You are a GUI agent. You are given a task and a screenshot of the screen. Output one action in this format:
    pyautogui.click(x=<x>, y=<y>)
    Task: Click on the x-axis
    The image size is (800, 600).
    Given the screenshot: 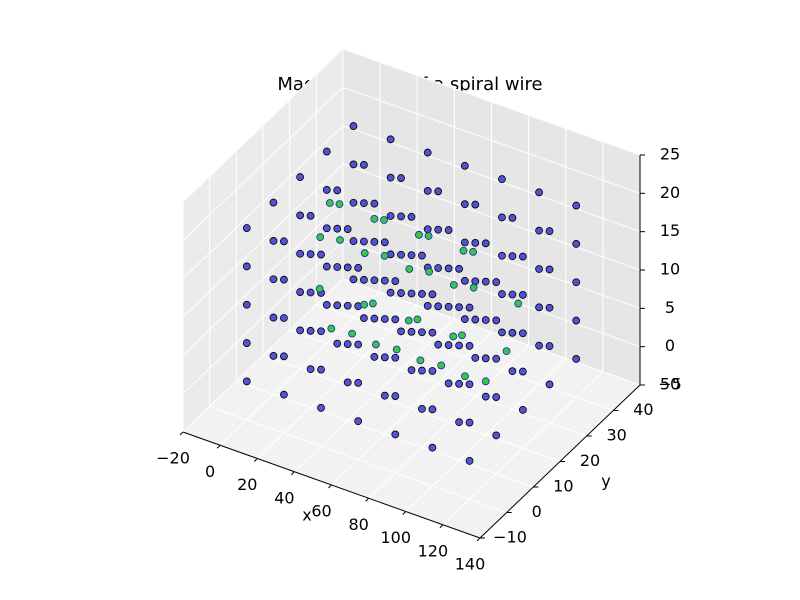 What is the action you would take?
    pyautogui.click(x=331, y=485)
    